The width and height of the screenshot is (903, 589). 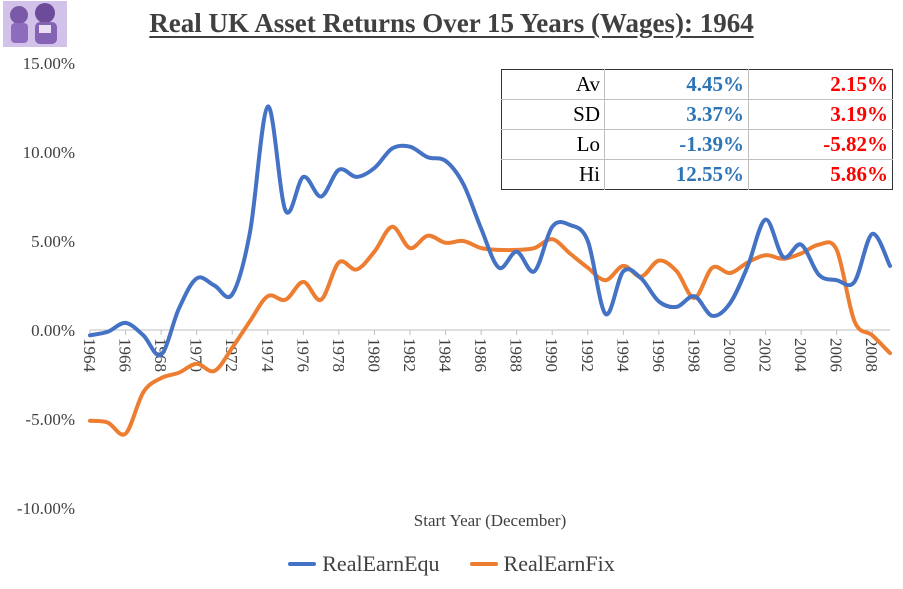 I want to click on legend-swatch-equ, so click(x=302, y=564).